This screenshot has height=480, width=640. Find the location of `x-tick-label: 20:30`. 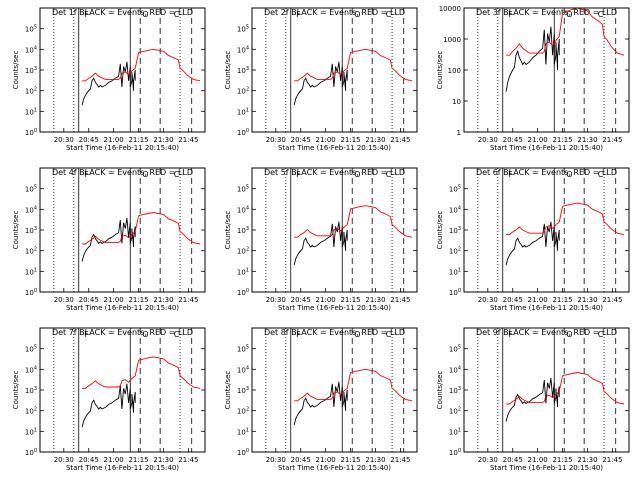

x-tick-label: 20:30 is located at coordinates (276, 300).